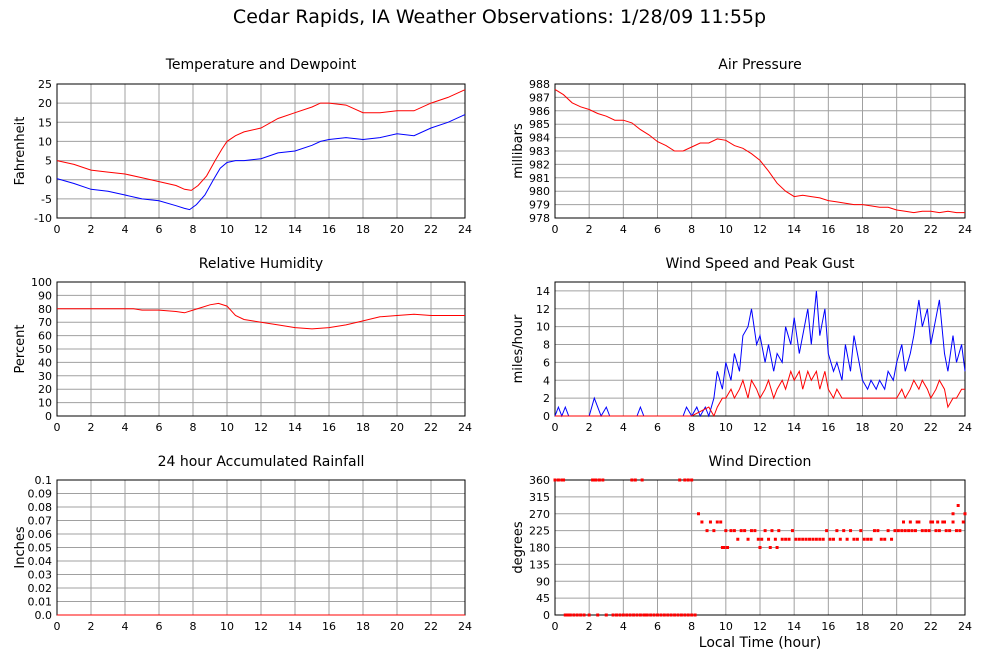 The image size is (999, 659). Describe the element at coordinates (863, 427) in the screenshot. I see `wind-xtick-label: 18` at that location.